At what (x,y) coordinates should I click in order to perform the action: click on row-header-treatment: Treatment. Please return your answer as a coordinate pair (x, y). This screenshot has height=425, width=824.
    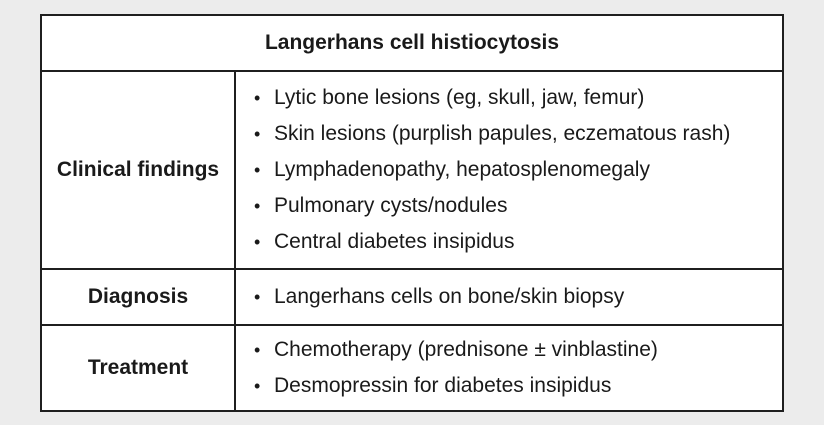
    Looking at the image, I should click on (139, 368).